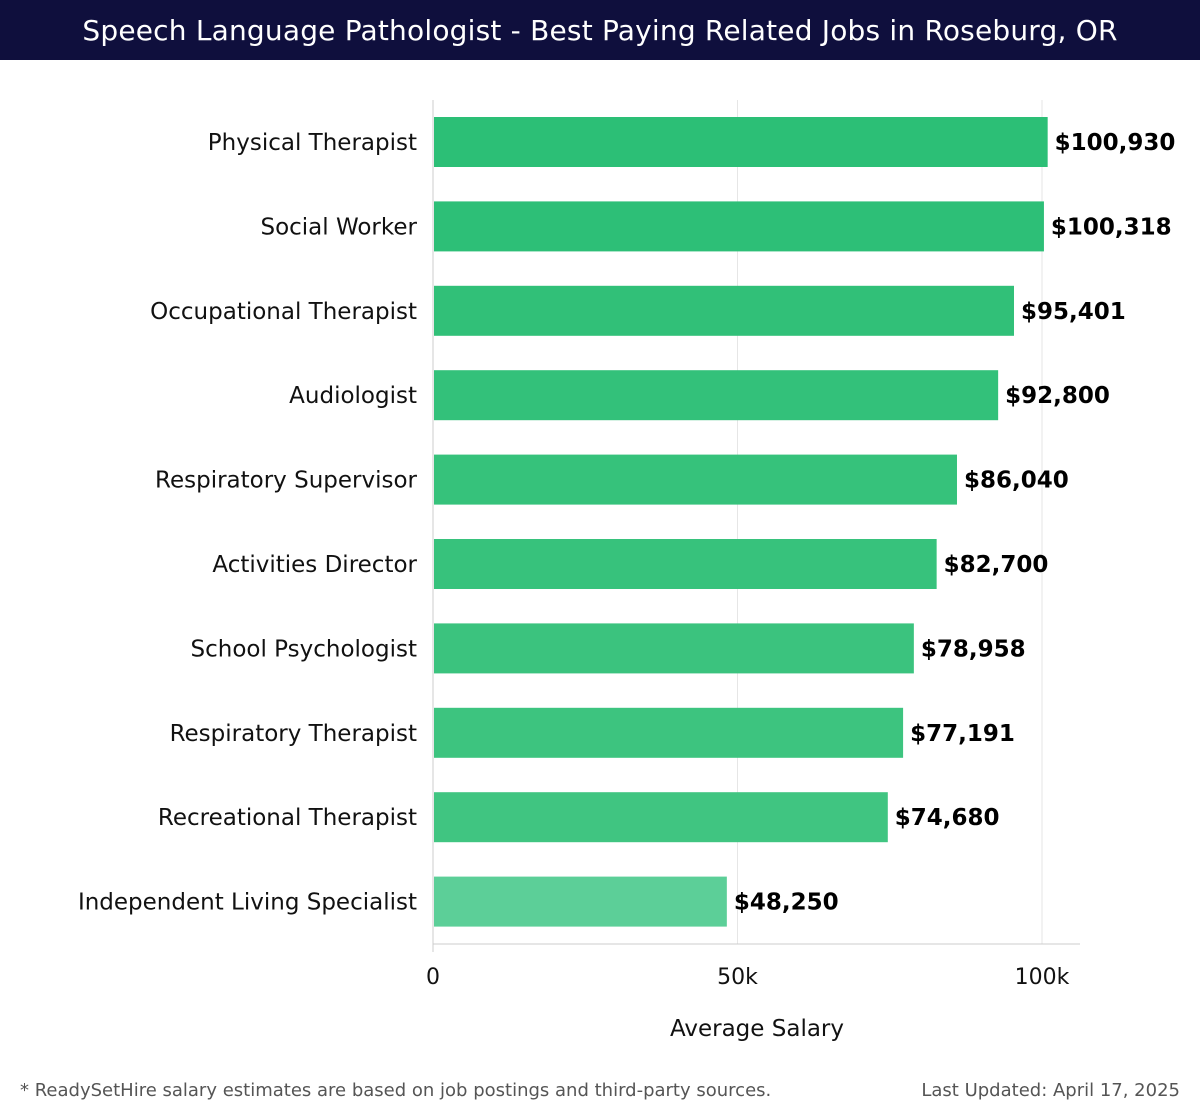  What do you see at coordinates (312, 143) in the screenshot?
I see `category-label: Physical Therapist` at bounding box center [312, 143].